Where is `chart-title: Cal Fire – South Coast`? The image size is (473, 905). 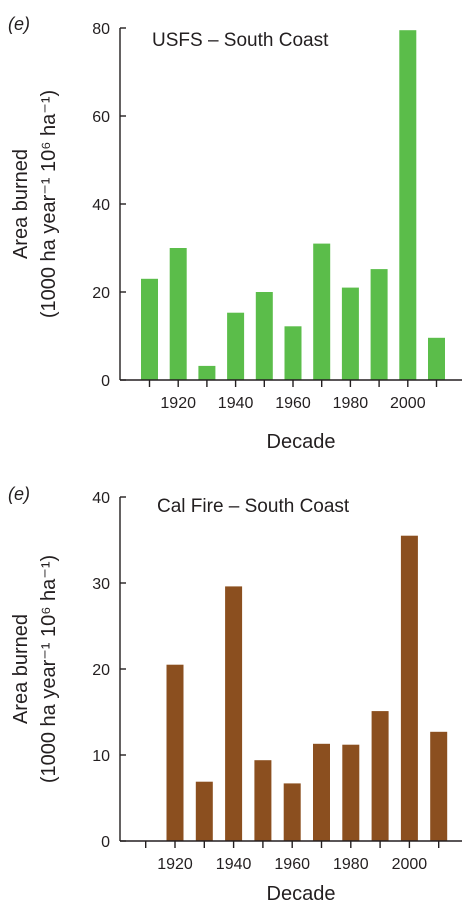 chart-title: Cal Fire – South Coast is located at coordinates (253, 506).